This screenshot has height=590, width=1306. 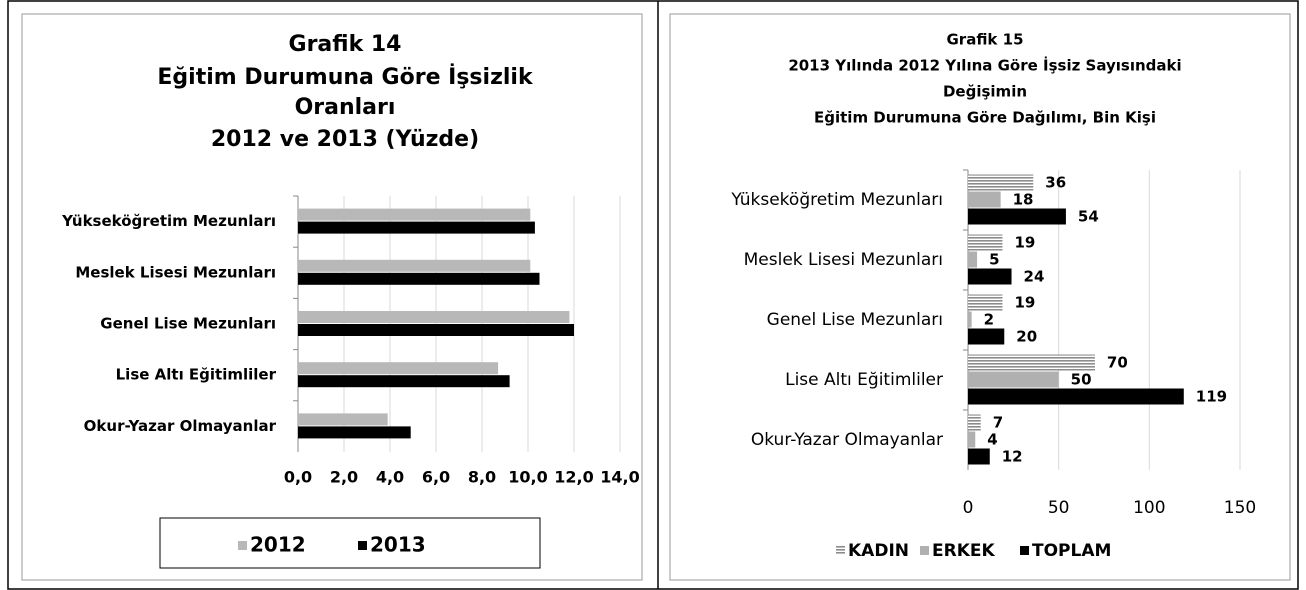 I want to click on x-tick-label: 2,0, so click(x=344, y=477).